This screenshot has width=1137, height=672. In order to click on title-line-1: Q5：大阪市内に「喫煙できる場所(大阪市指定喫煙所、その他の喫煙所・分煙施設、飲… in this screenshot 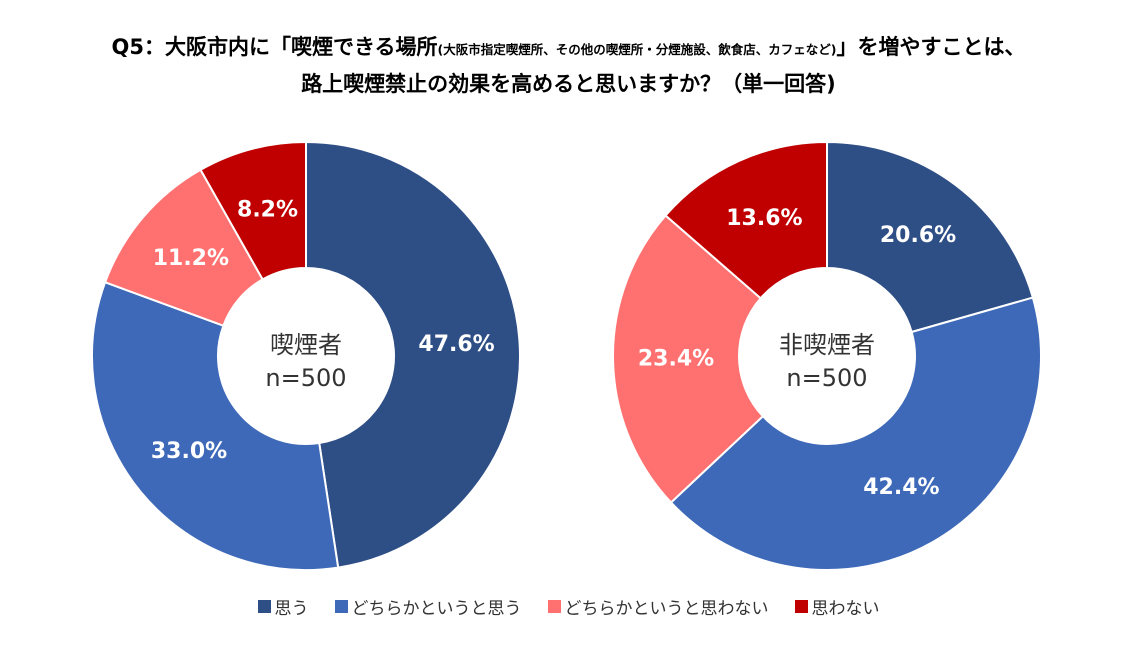, I will do `click(568, 48)`.